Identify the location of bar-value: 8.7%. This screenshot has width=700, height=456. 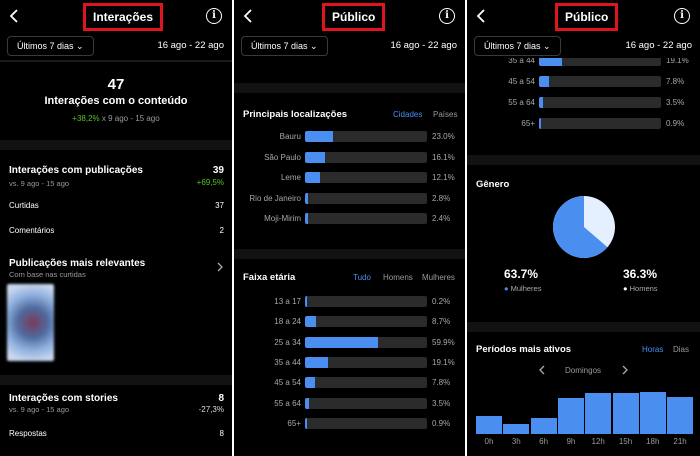
(441, 322).